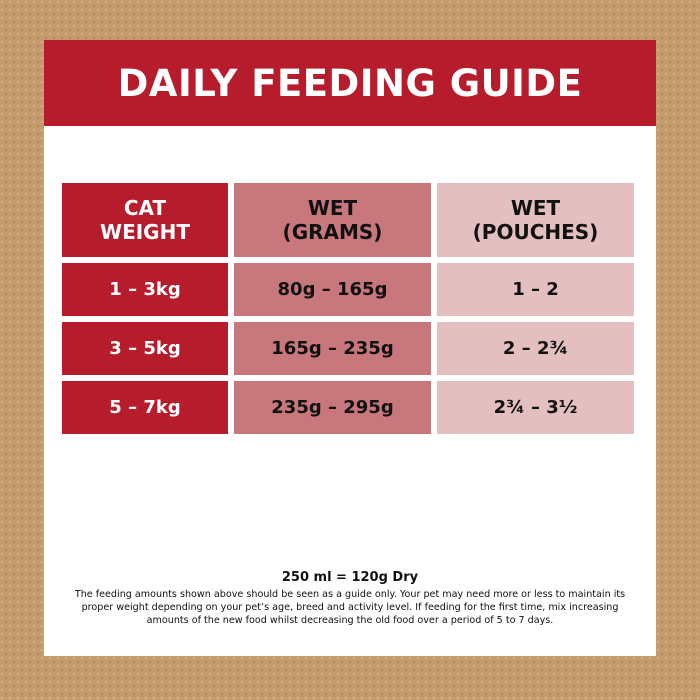 Image resolution: width=700 pixels, height=700 pixels. I want to click on column-header-line: (POUCHES), so click(535, 232).